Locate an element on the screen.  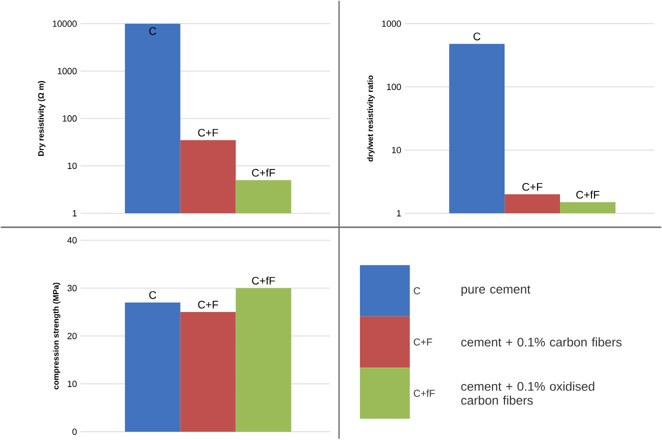
category-label: C+fF is located at coordinates (424, 394).